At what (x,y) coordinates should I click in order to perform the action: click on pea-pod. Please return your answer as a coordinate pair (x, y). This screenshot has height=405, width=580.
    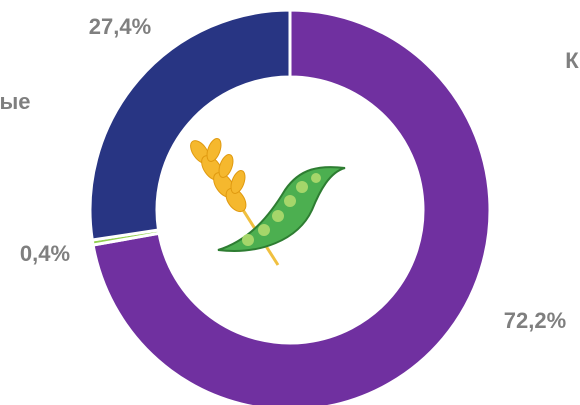
    Looking at the image, I should click on (281, 209).